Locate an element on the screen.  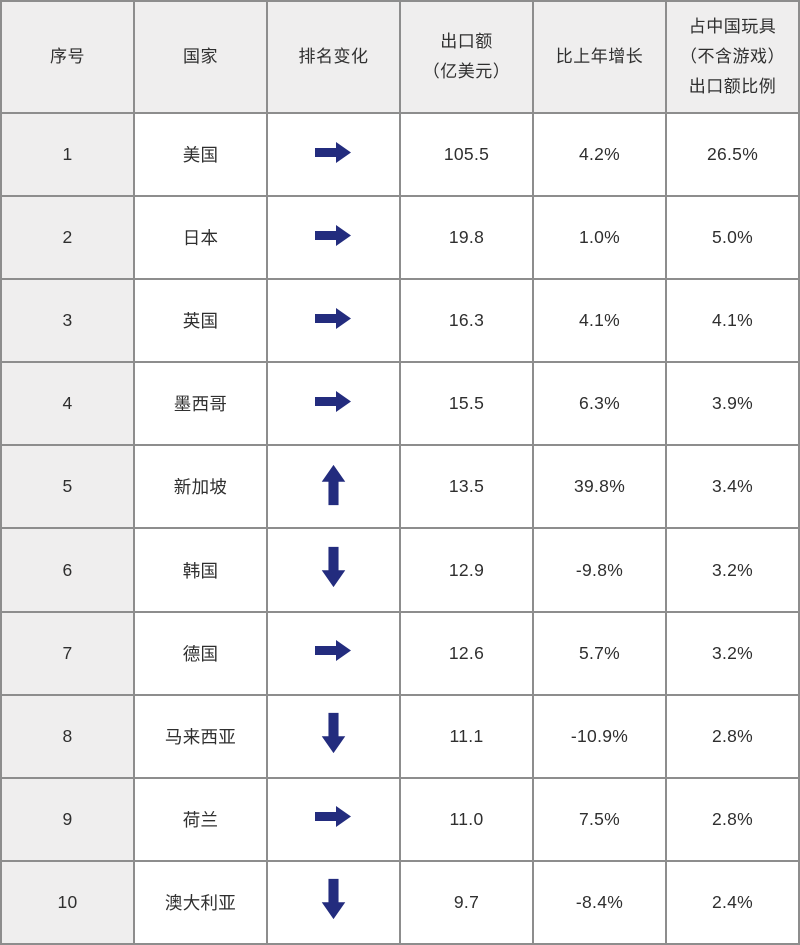
country-cell: 墨西哥 is located at coordinates (200, 404).